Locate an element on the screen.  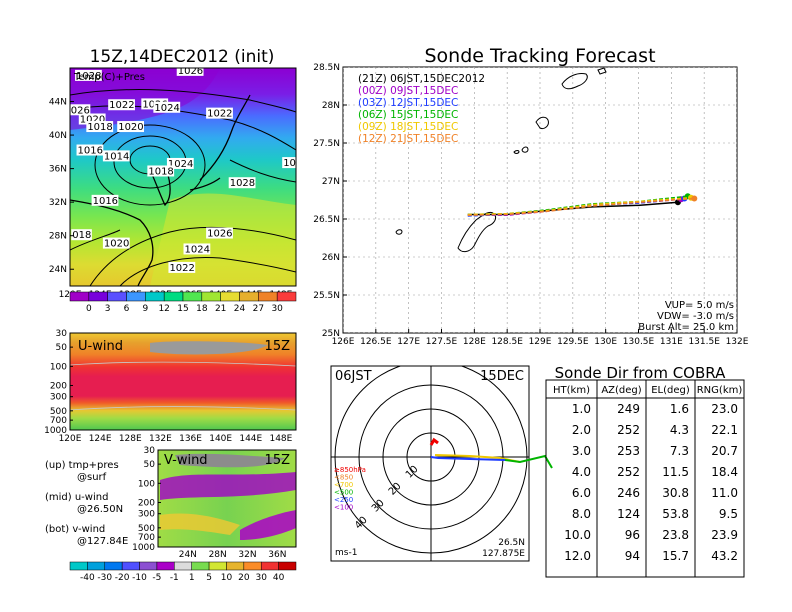
map-y-tick-label: 28N is located at coordinates (58, 237).